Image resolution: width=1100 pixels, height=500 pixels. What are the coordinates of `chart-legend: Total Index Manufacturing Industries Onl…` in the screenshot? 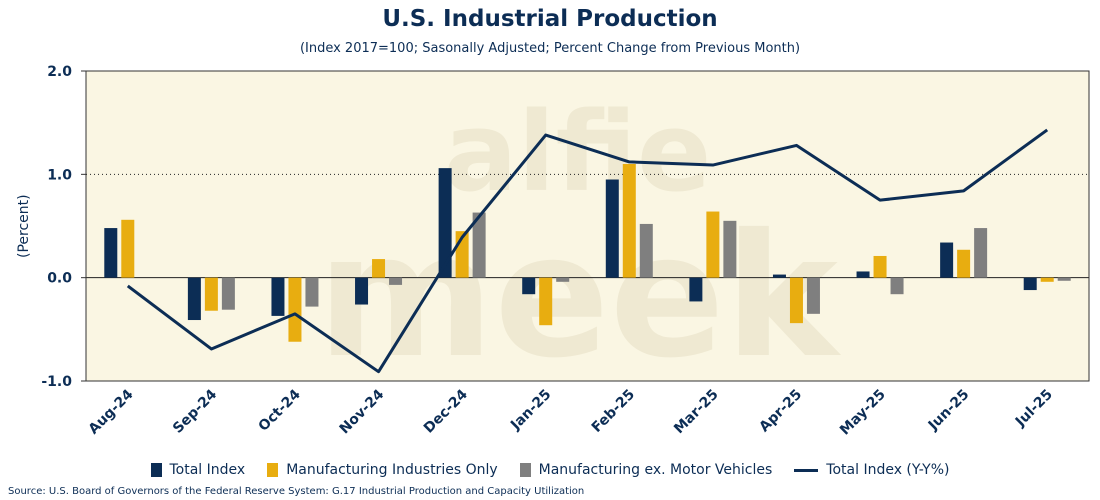 It's located at (550, 470).